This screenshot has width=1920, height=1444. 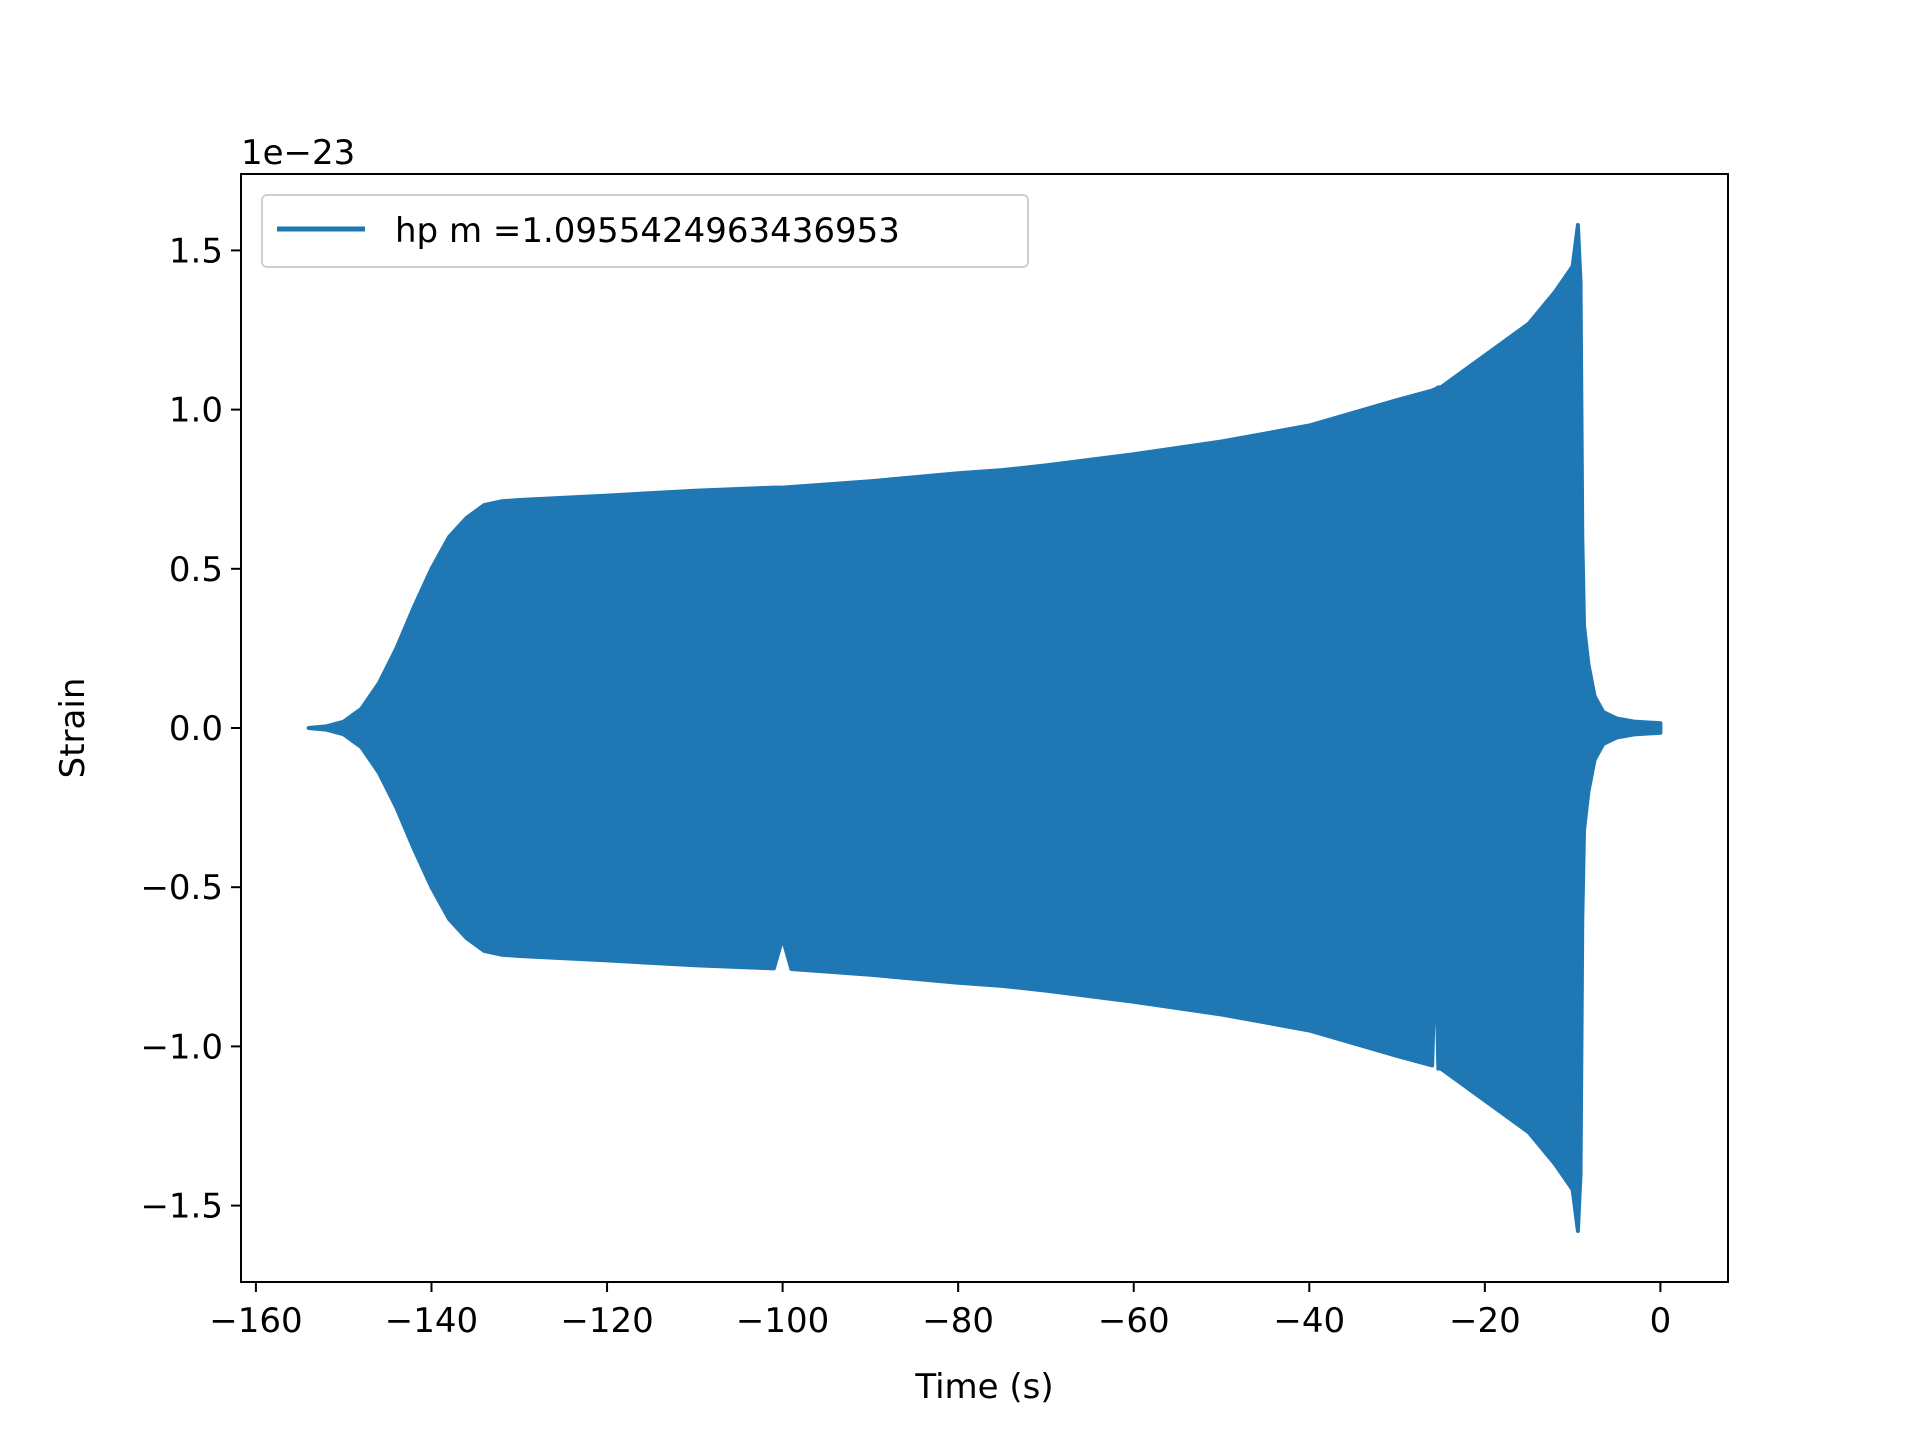 What do you see at coordinates (1309, 1321) in the screenshot?
I see `x-tick-label: −40` at bounding box center [1309, 1321].